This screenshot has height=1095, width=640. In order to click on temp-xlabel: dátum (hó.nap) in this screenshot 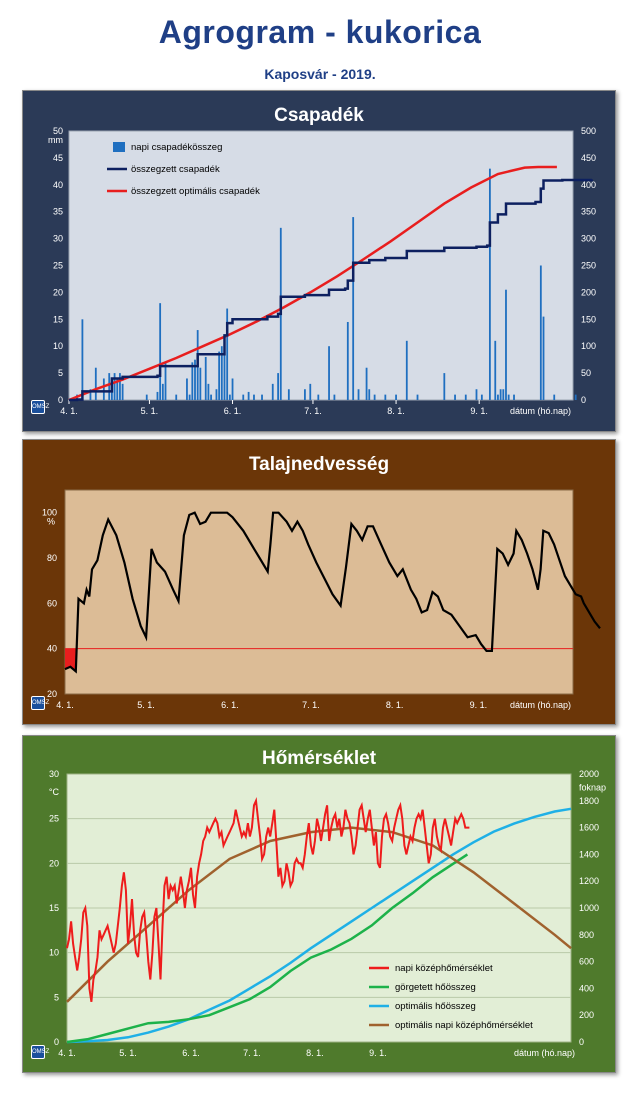, I will do `click(544, 1053)`.